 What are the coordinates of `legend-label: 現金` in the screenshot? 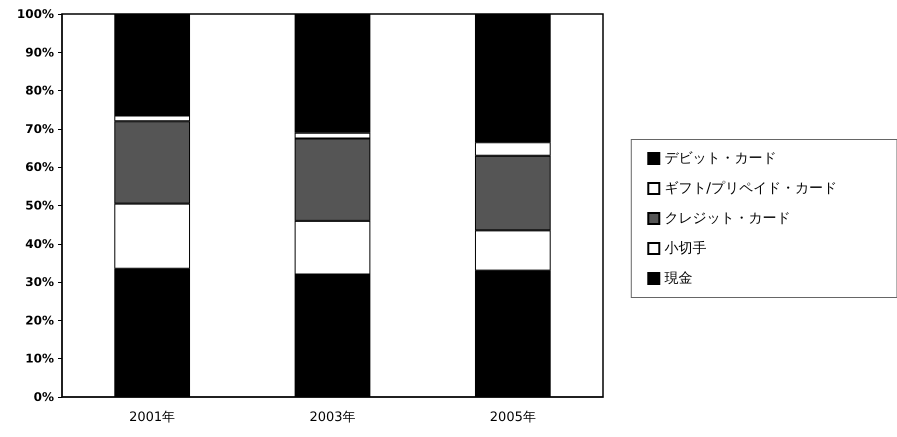 It's located at (678, 278).